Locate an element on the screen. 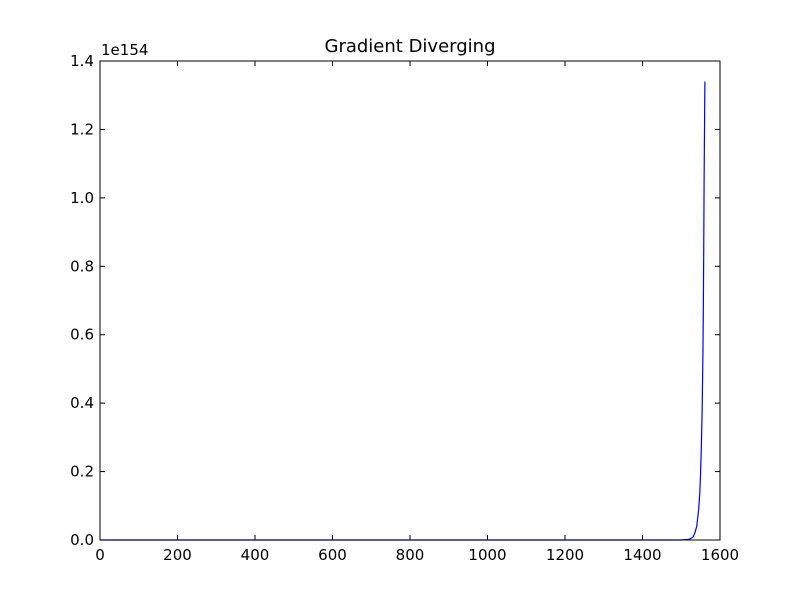 The height and width of the screenshot is (600, 800). y-tick-label: 0.6 is located at coordinates (82, 335).